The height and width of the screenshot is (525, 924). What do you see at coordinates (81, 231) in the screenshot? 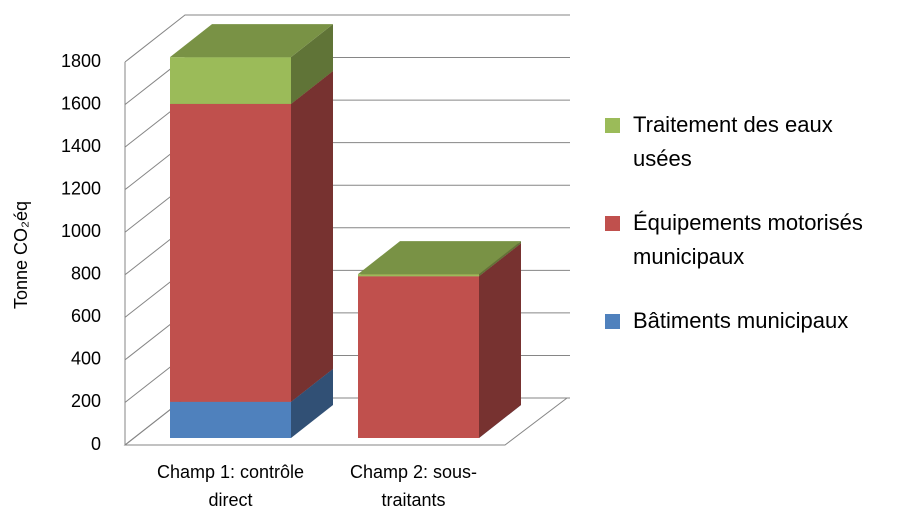
I see `y-tick-label: 1000` at bounding box center [81, 231].